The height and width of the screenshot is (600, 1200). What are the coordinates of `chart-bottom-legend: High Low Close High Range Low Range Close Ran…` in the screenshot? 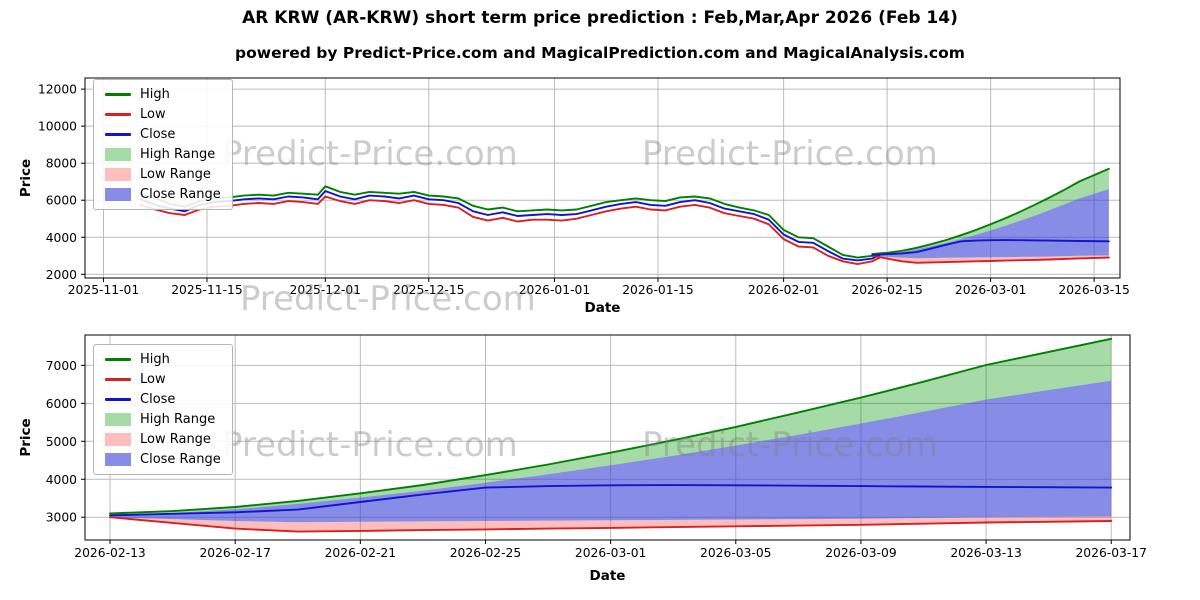 It's located at (163, 409).